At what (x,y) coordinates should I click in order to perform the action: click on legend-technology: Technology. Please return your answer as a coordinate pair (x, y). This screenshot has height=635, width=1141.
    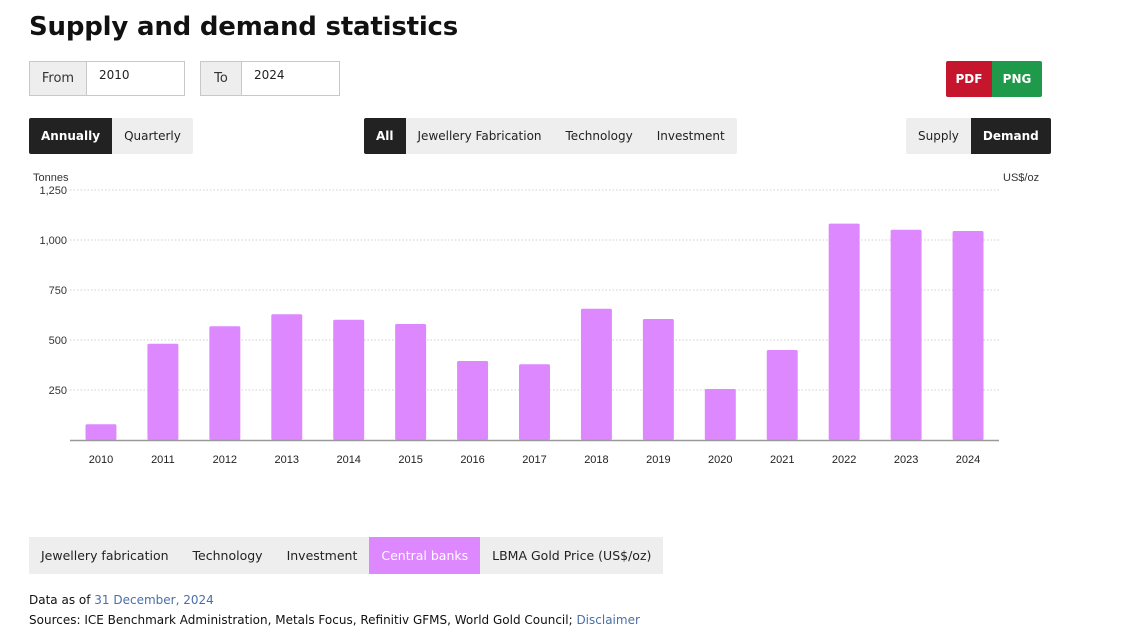
    Looking at the image, I should click on (227, 555).